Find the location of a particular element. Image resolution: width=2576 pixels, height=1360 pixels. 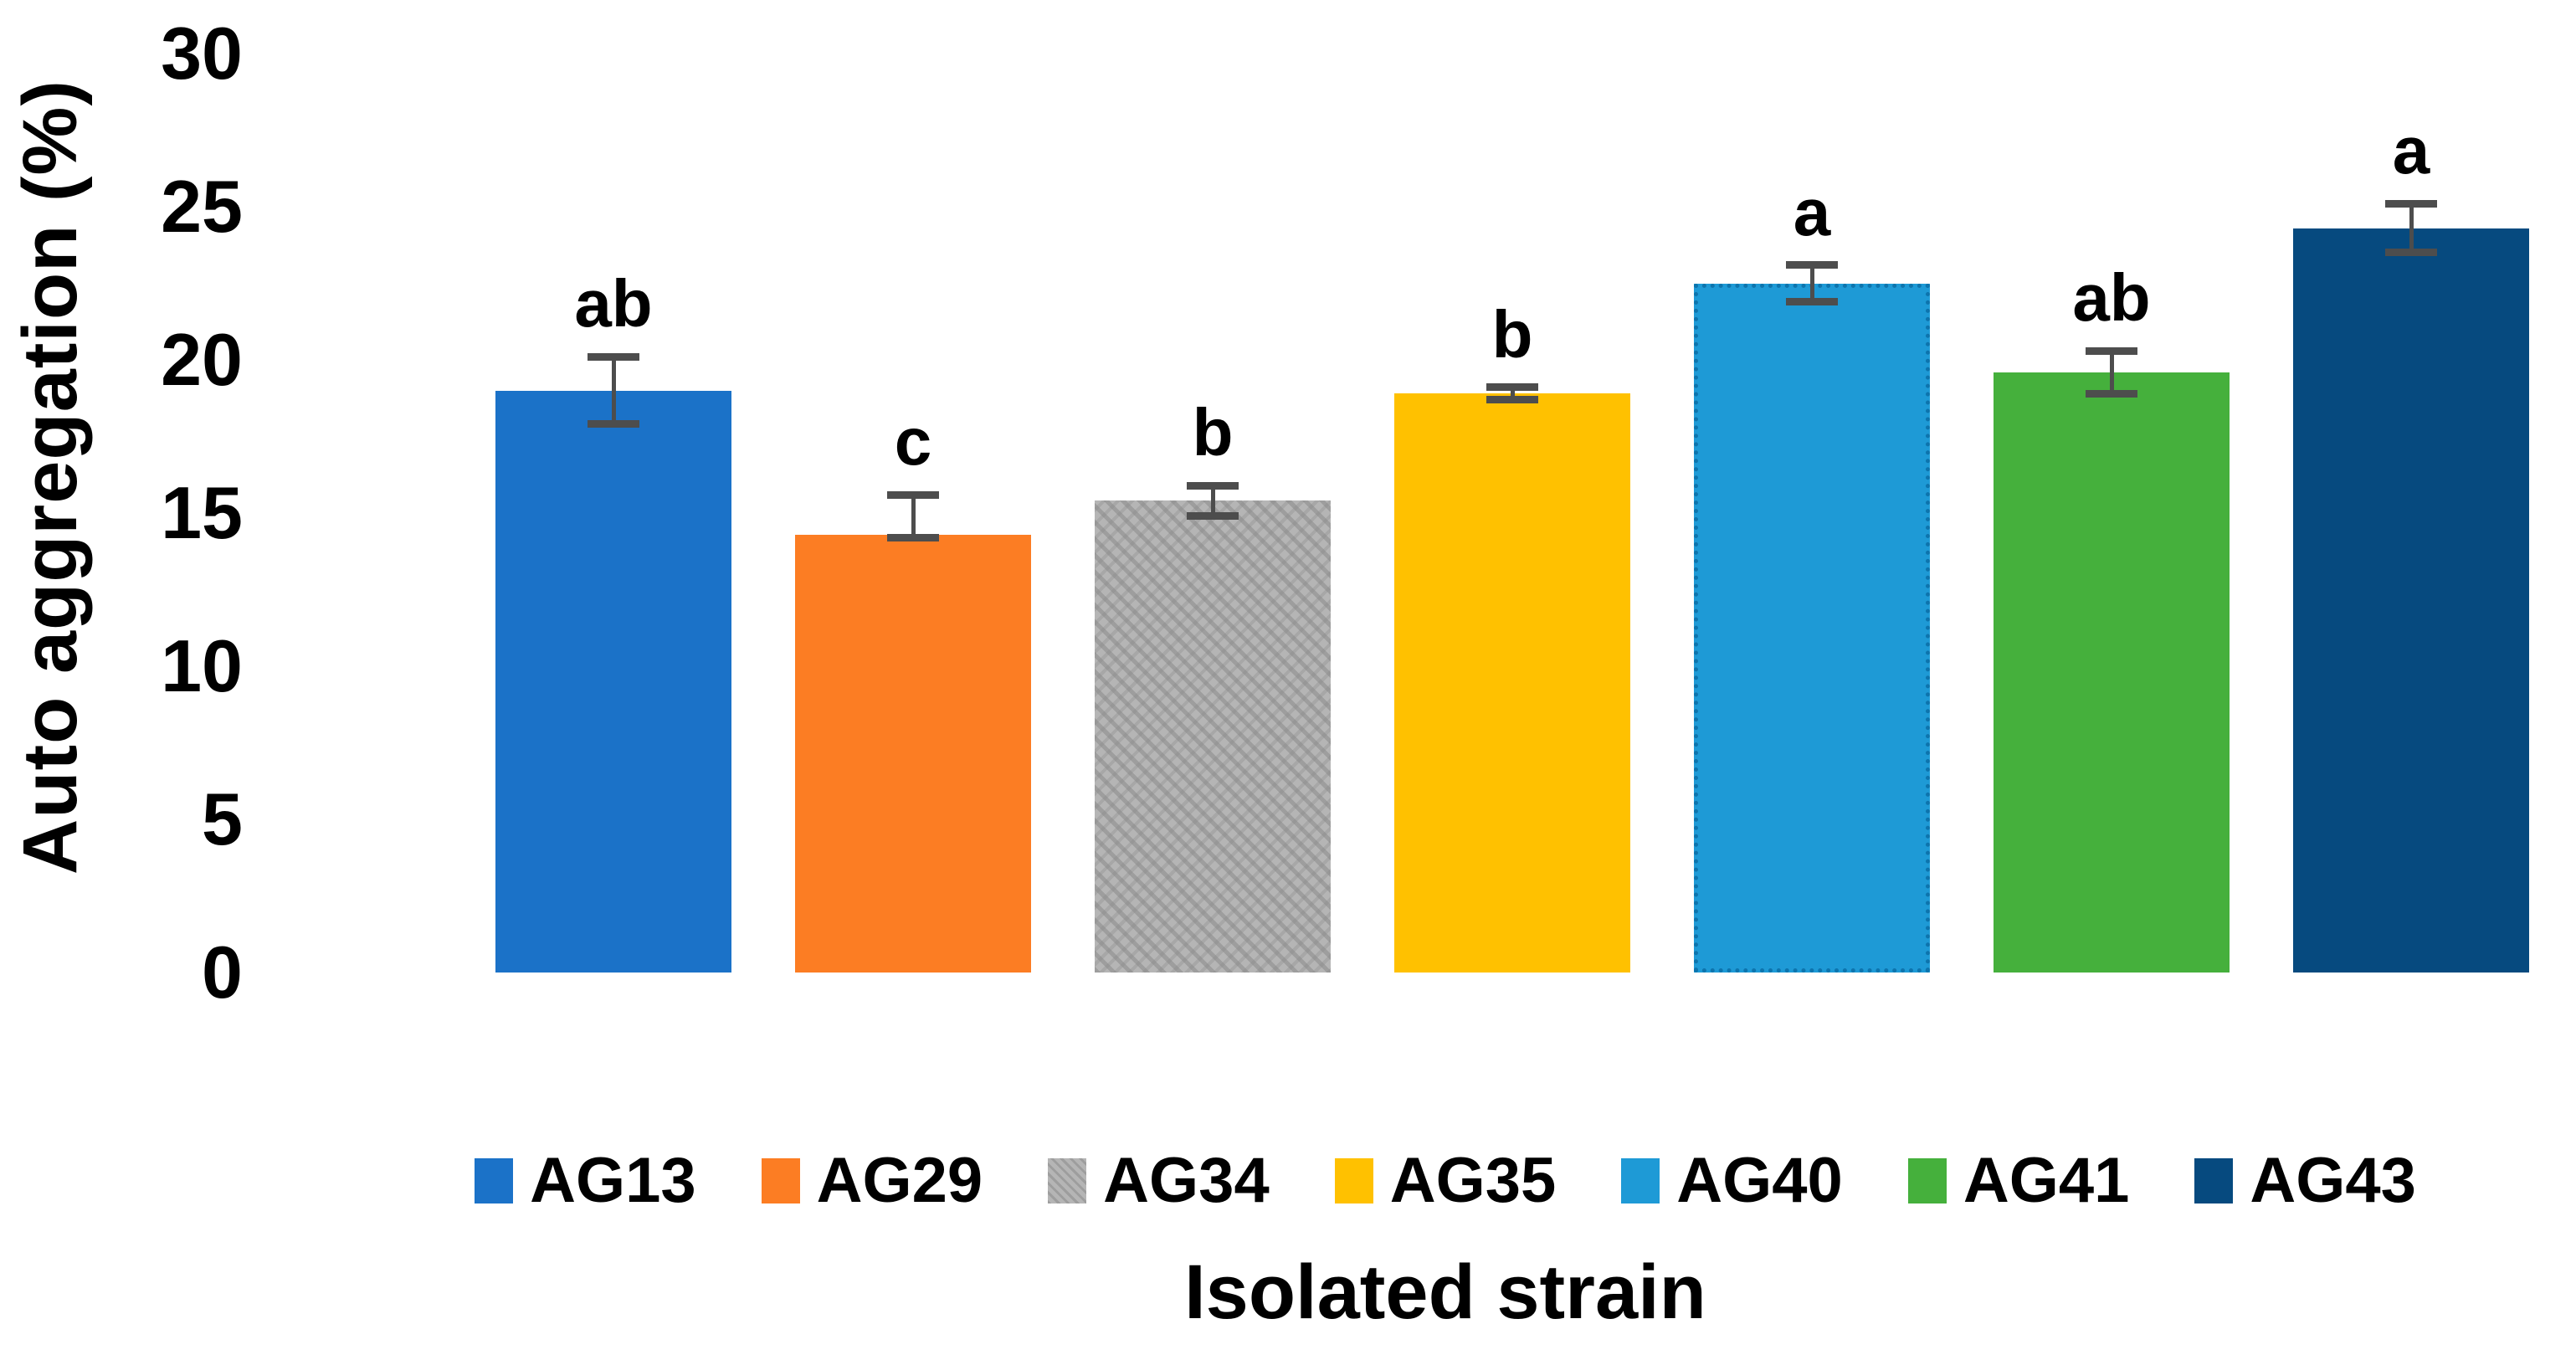

y-tick-label-10: 10 is located at coordinates (202, 665).